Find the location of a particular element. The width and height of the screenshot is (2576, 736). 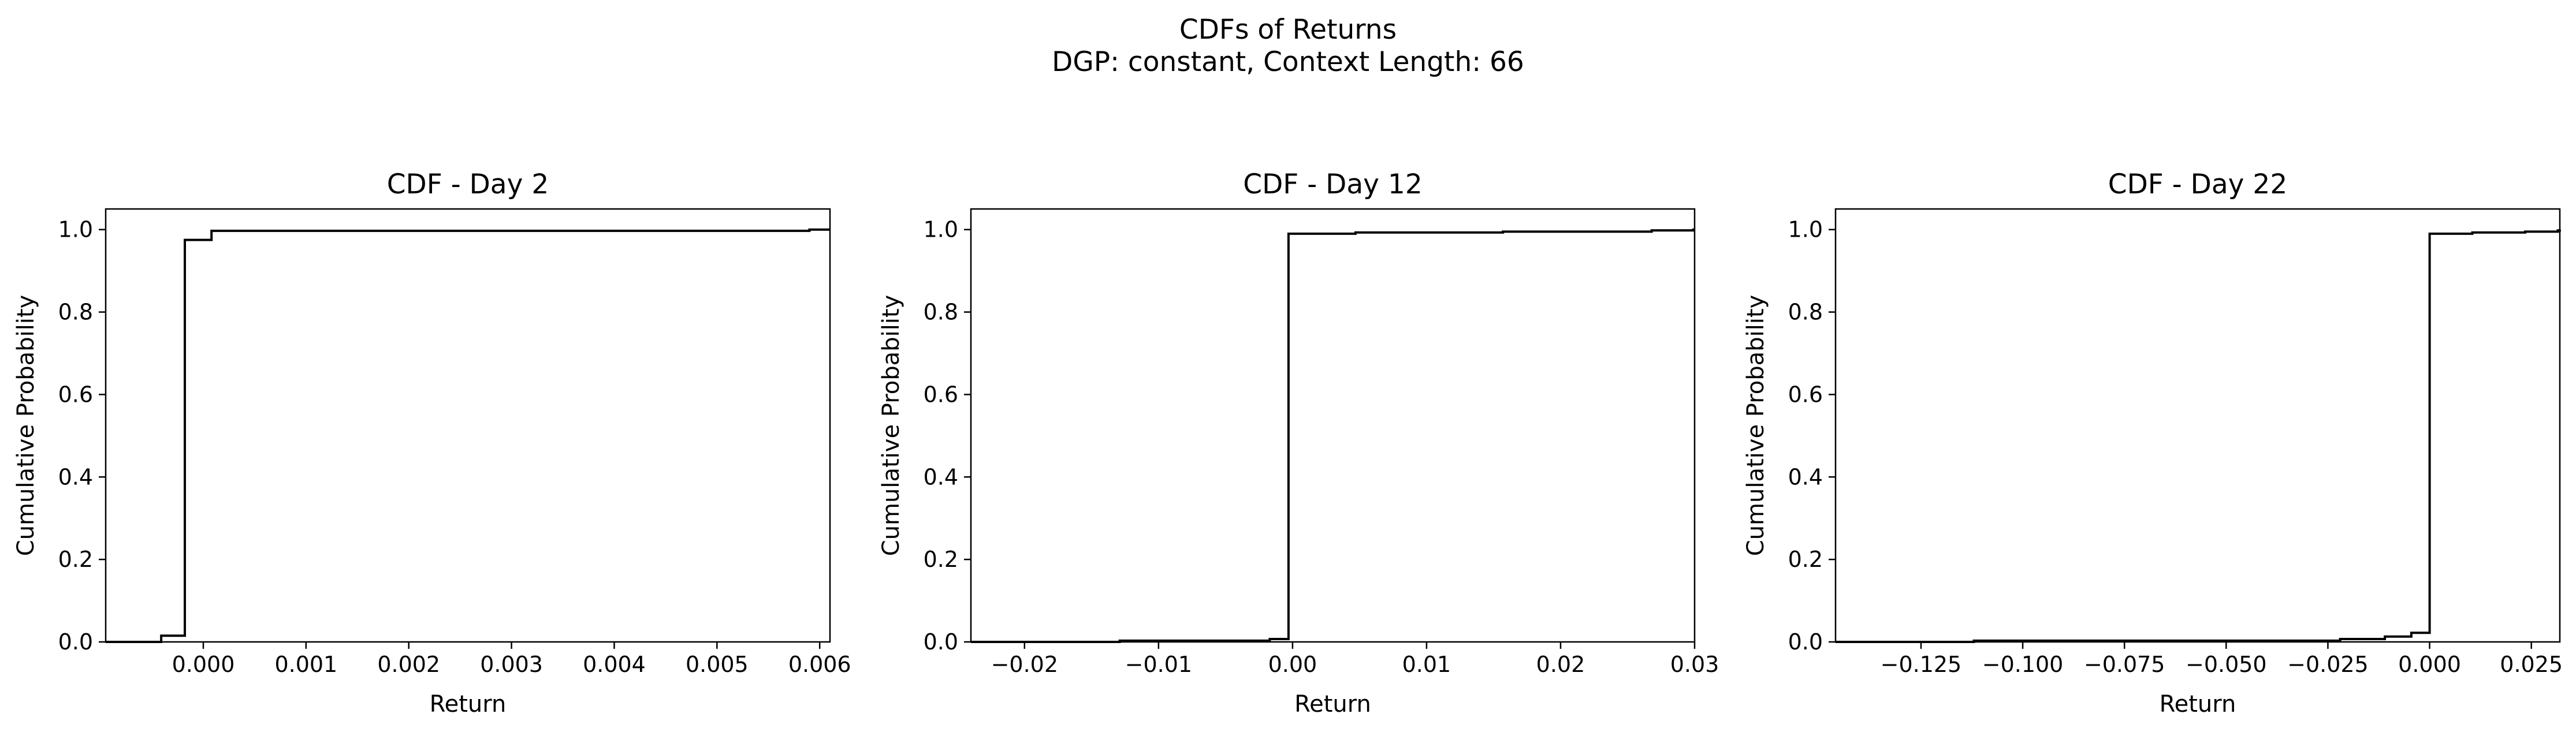

panel-2-x-tick-label: 0.00 is located at coordinates (1293, 664).